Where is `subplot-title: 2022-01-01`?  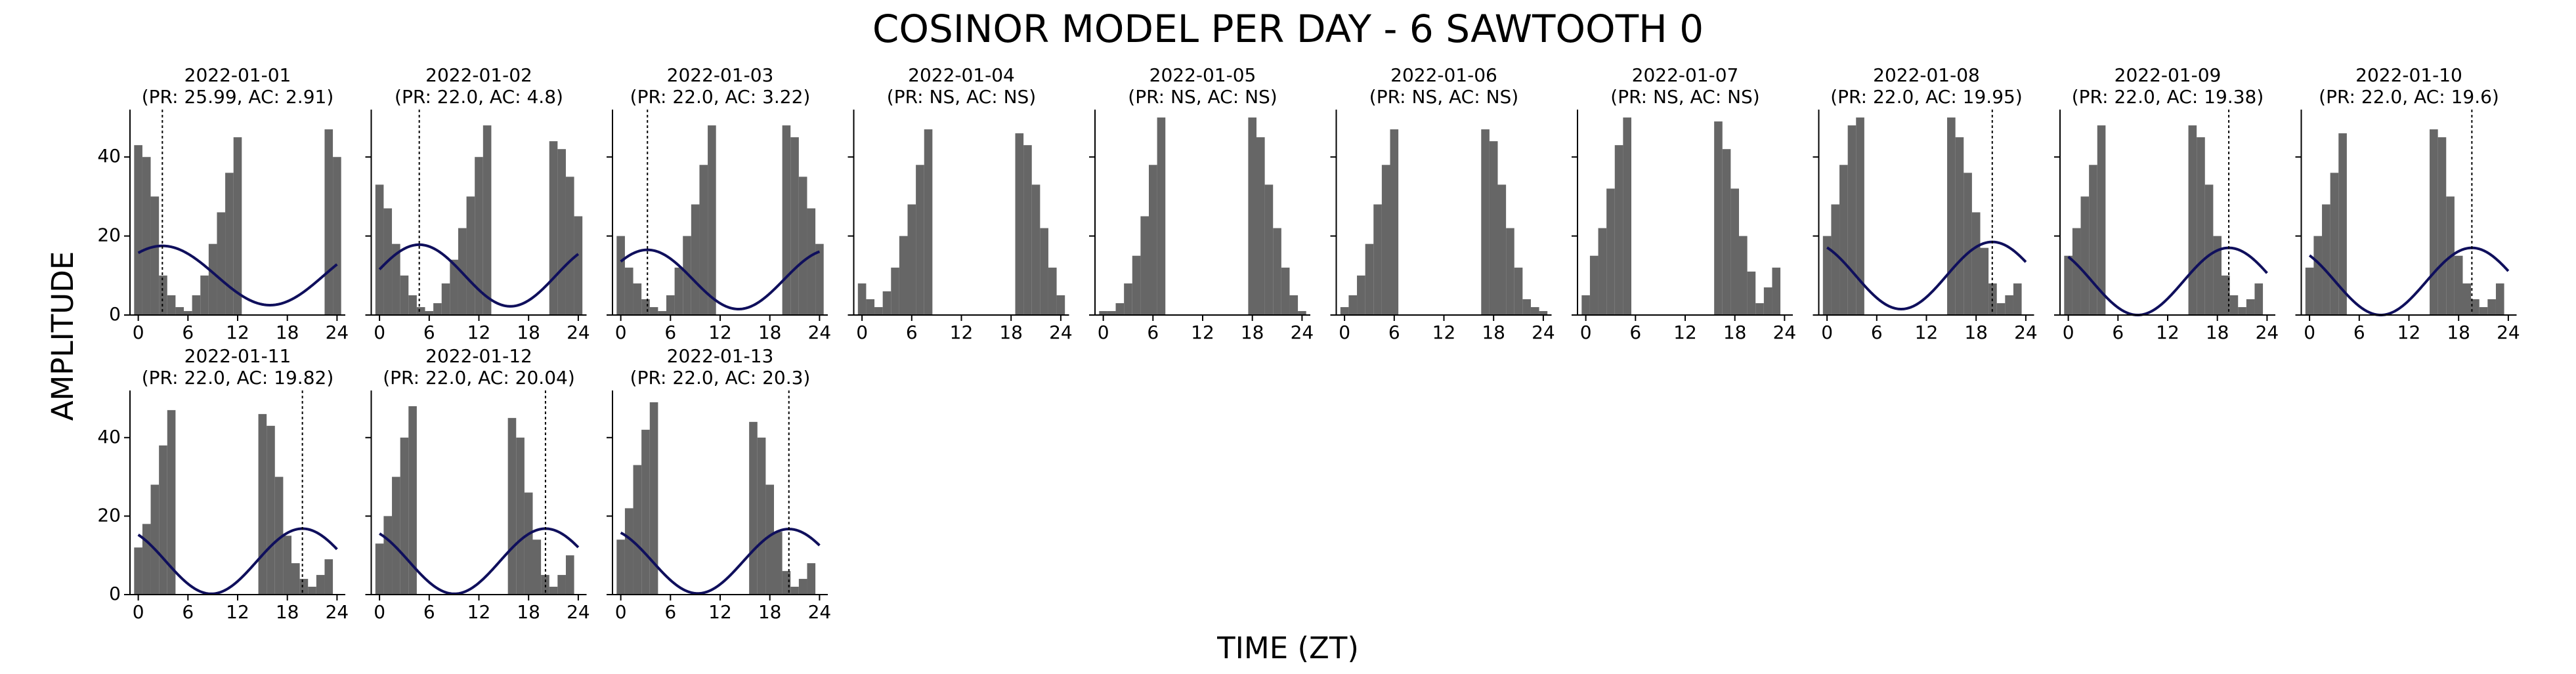 subplot-title: 2022-01-01 is located at coordinates (237, 75).